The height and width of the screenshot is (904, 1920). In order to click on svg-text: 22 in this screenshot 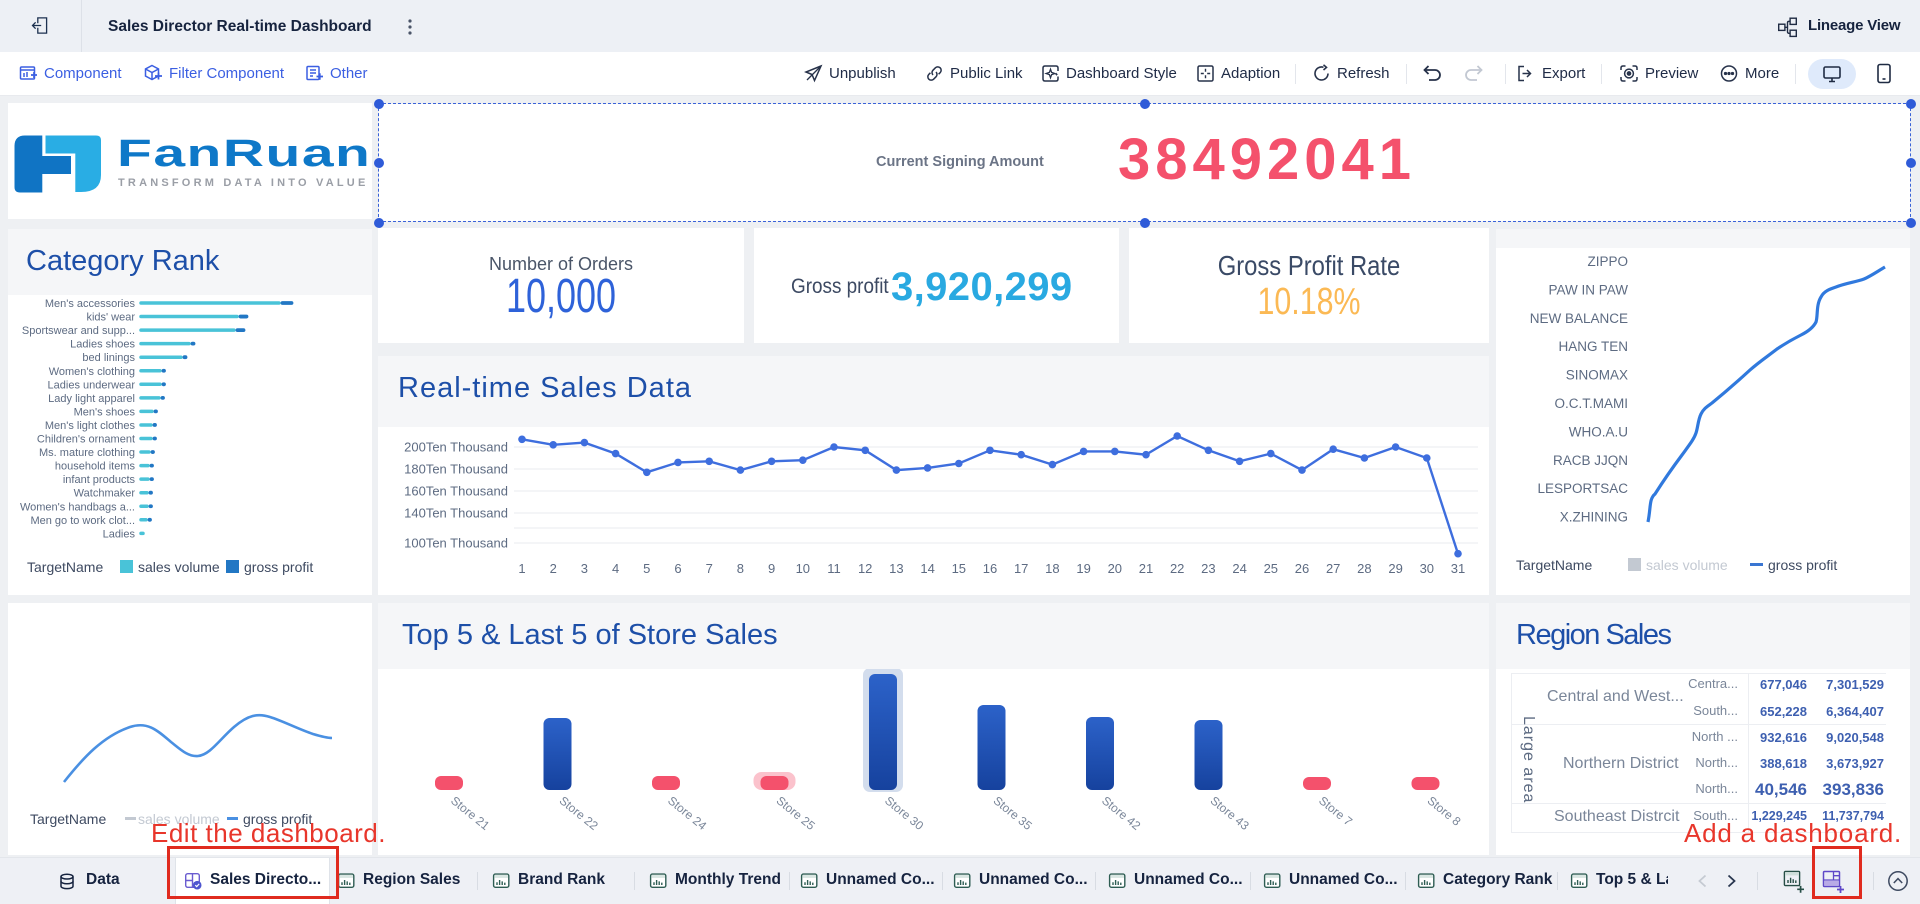, I will do `click(1177, 568)`.